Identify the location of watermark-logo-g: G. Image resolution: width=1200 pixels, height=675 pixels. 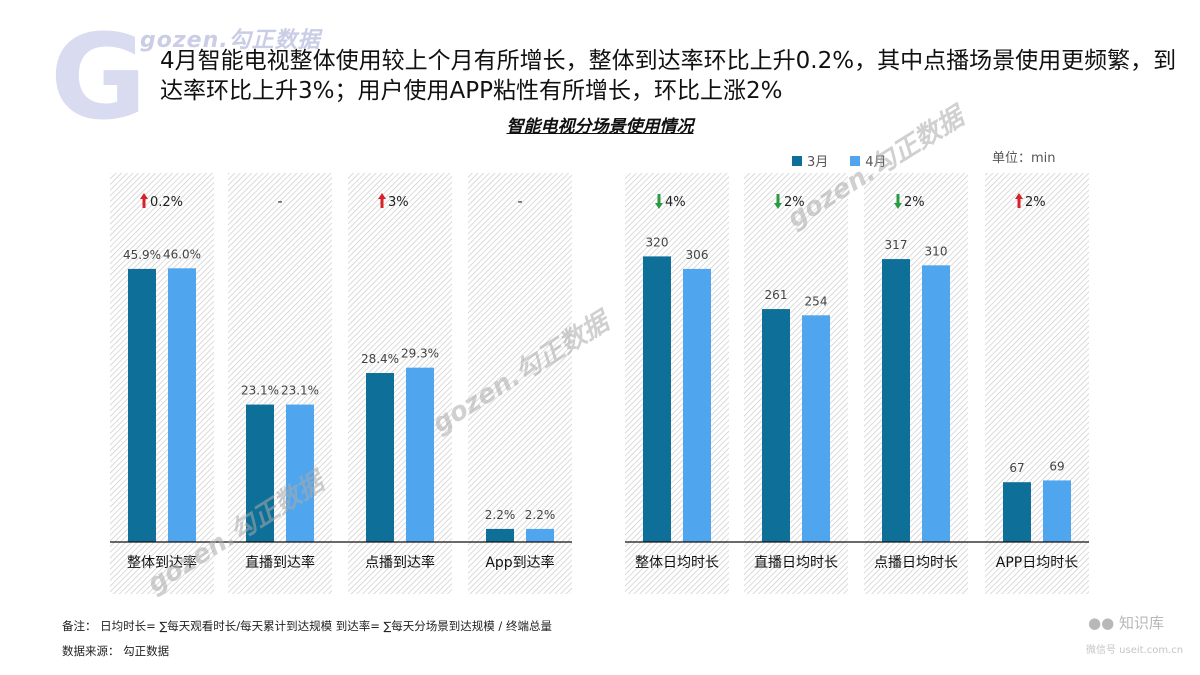
(98, 77).